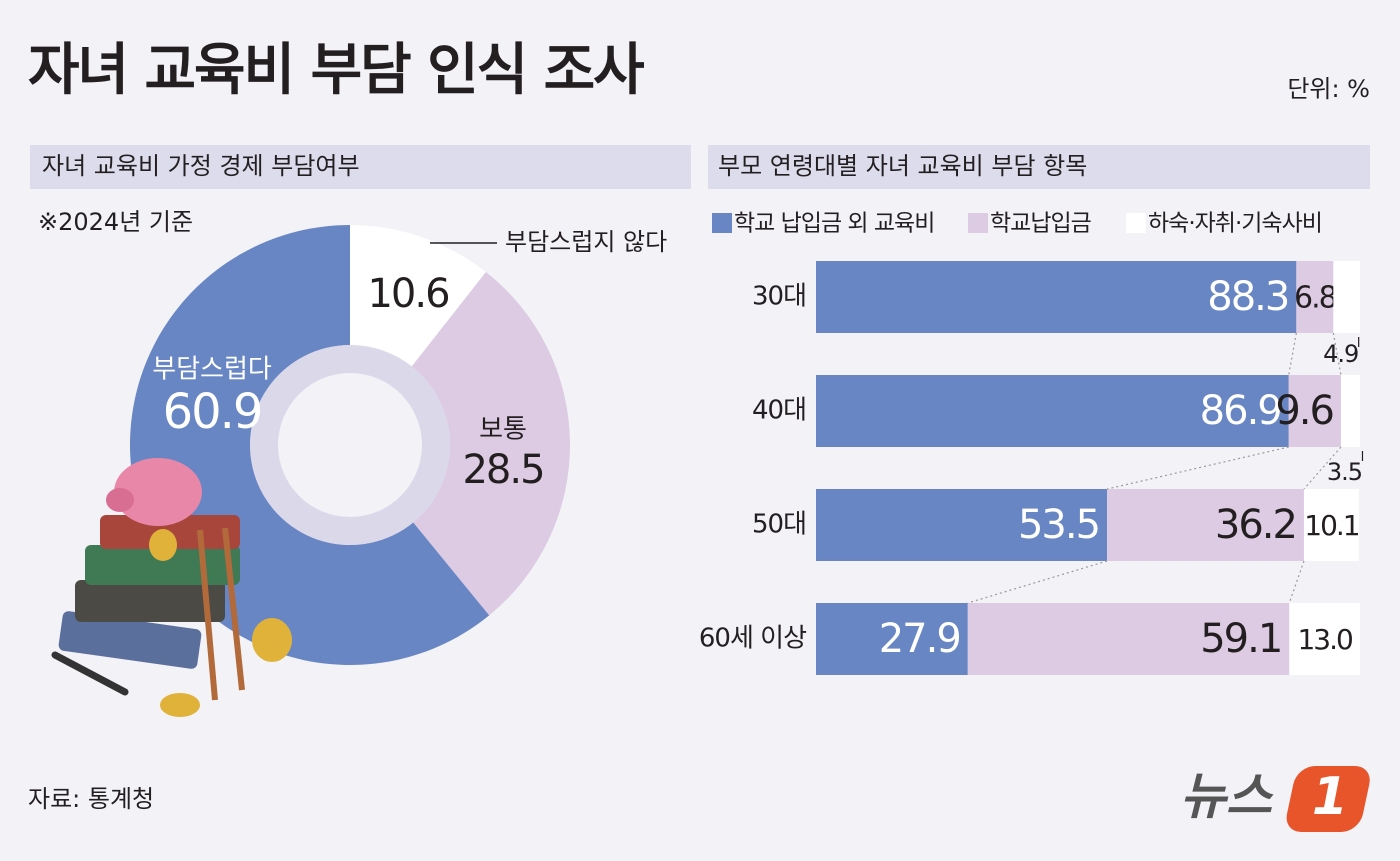 Image resolution: width=1400 pixels, height=861 pixels. What do you see at coordinates (1328, 89) in the screenshot?
I see `unit: 단위: %` at bounding box center [1328, 89].